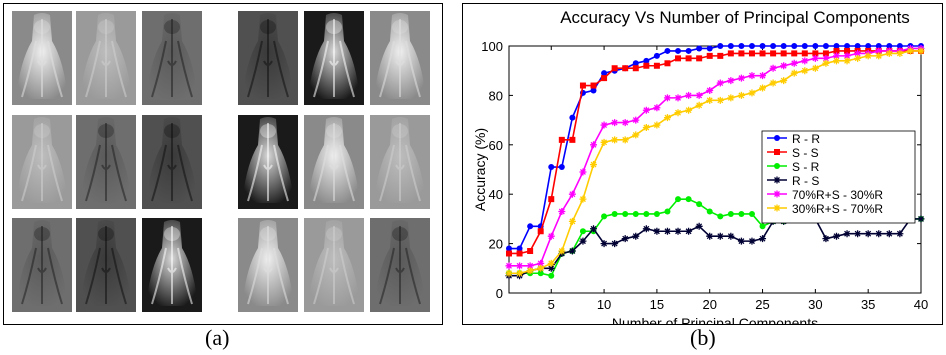 The width and height of the screenshot is (946, 355). What do you see at coordinates (921, 304) in the screenshot?
I see `x-tick-label: 40` at bounding box center [921, 304].